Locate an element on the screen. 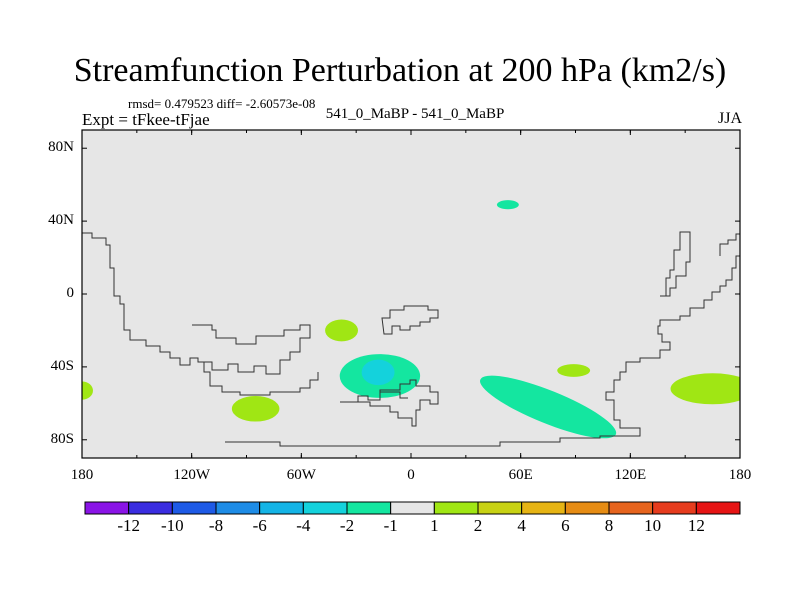  colorbar-label: -4 is located at coordinates (303, 525).